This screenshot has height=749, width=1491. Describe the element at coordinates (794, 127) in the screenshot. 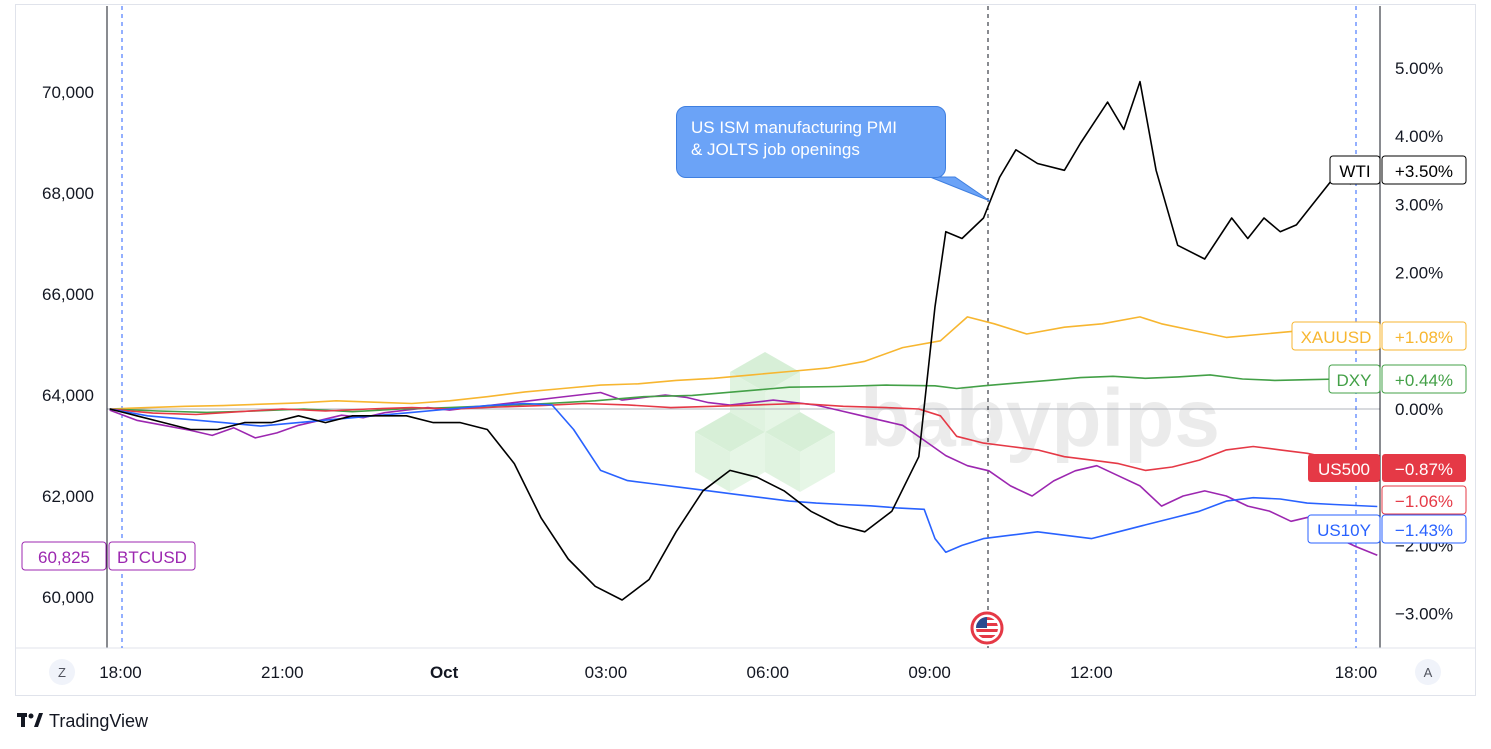

I see `annotation-line-1: US ISM manufacturing PMI` at that location.